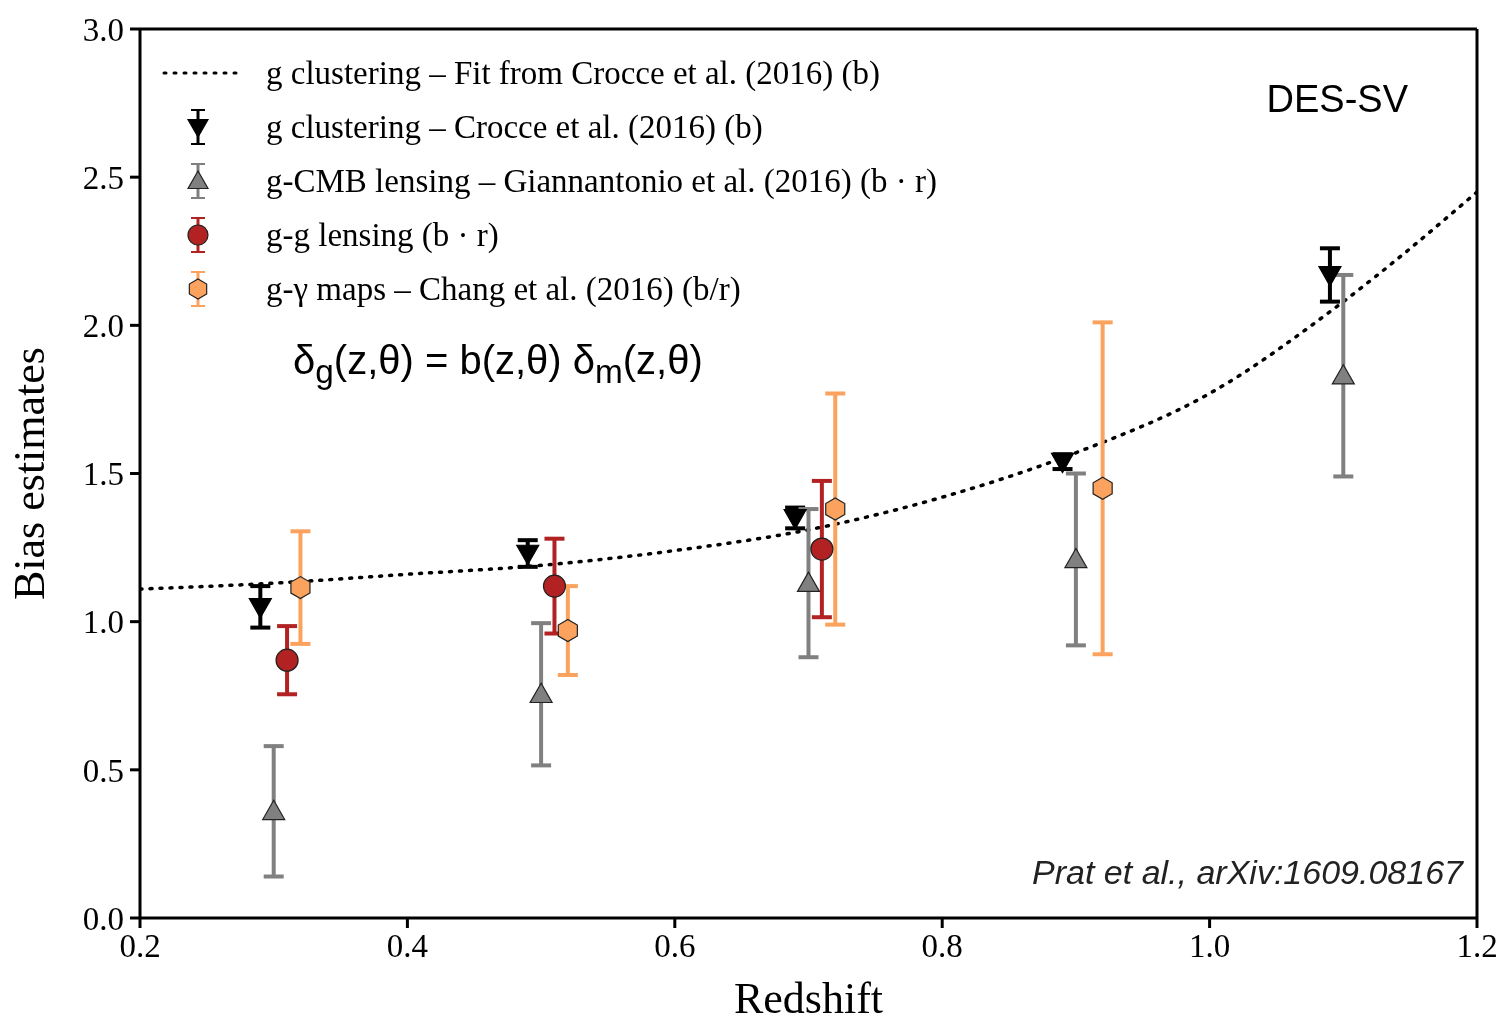 The width and height of the screenshot is (1507, 1022). Describe the element at coordinates (514, 127) in the screenshot. I see `legend-label: g clustering – Crocce et al. (2016) (b)` at that location.